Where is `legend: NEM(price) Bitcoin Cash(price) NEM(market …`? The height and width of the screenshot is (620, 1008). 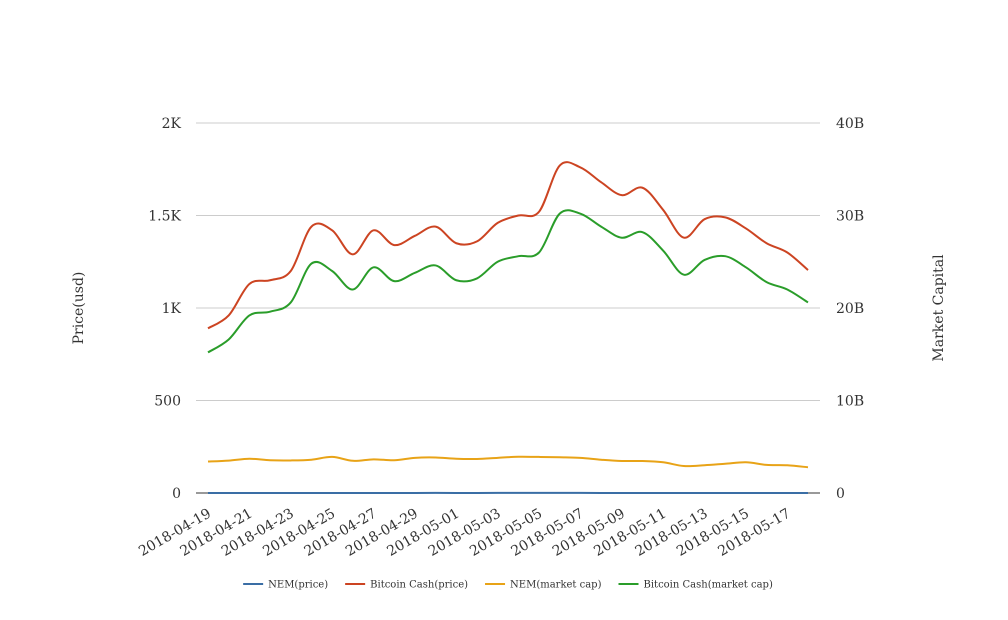
legend: NEM(price) Bitcoin Cash(price) NEM(market … is located at coordinates (508, 585).